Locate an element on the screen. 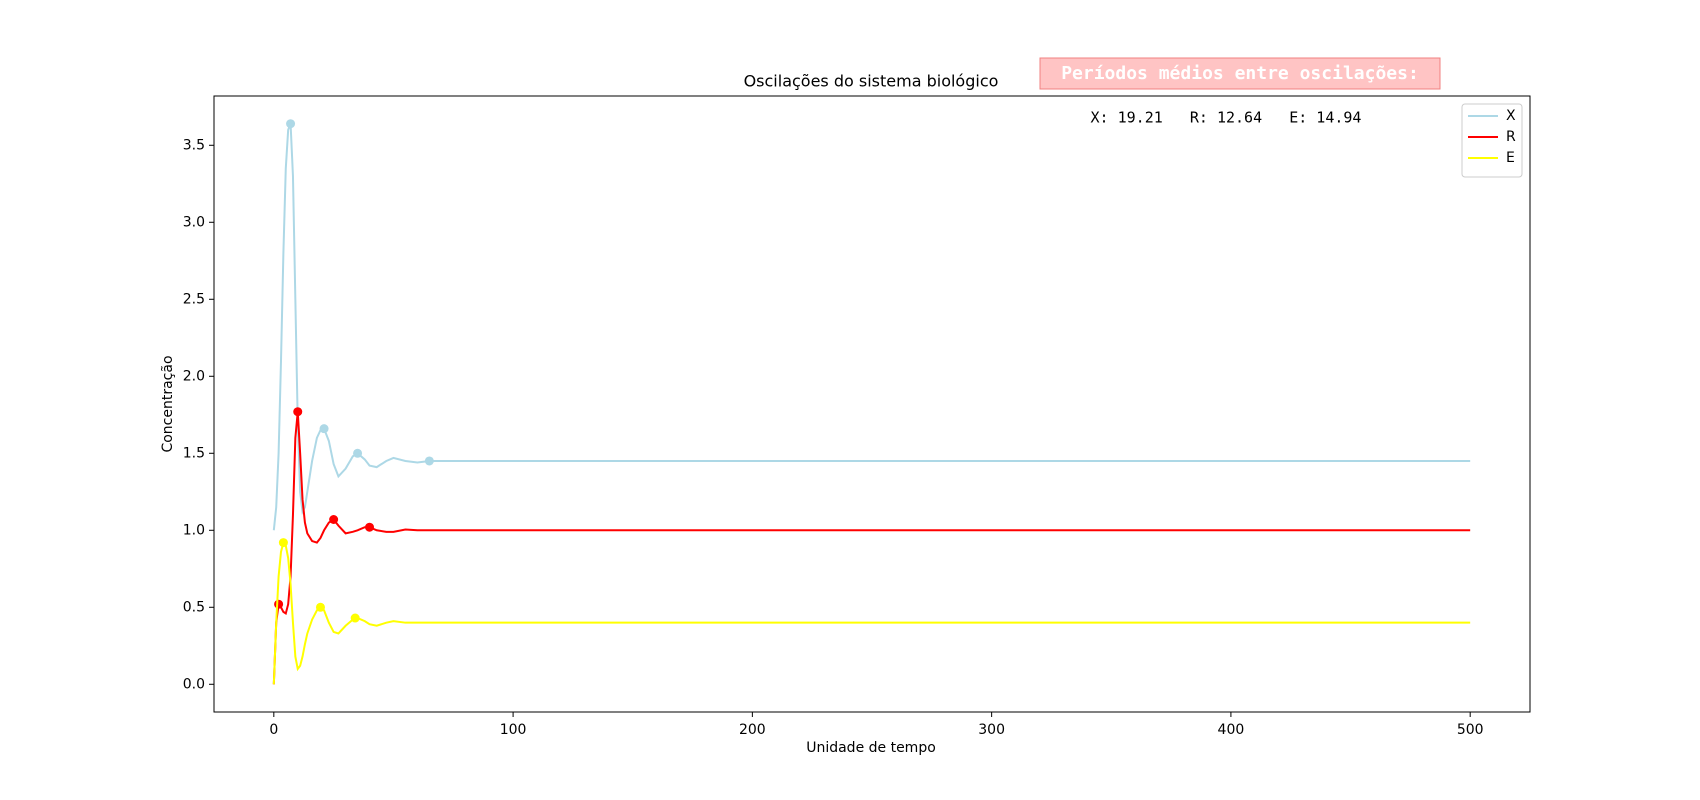  legend-label: E is located at coordinates (1510, 158).